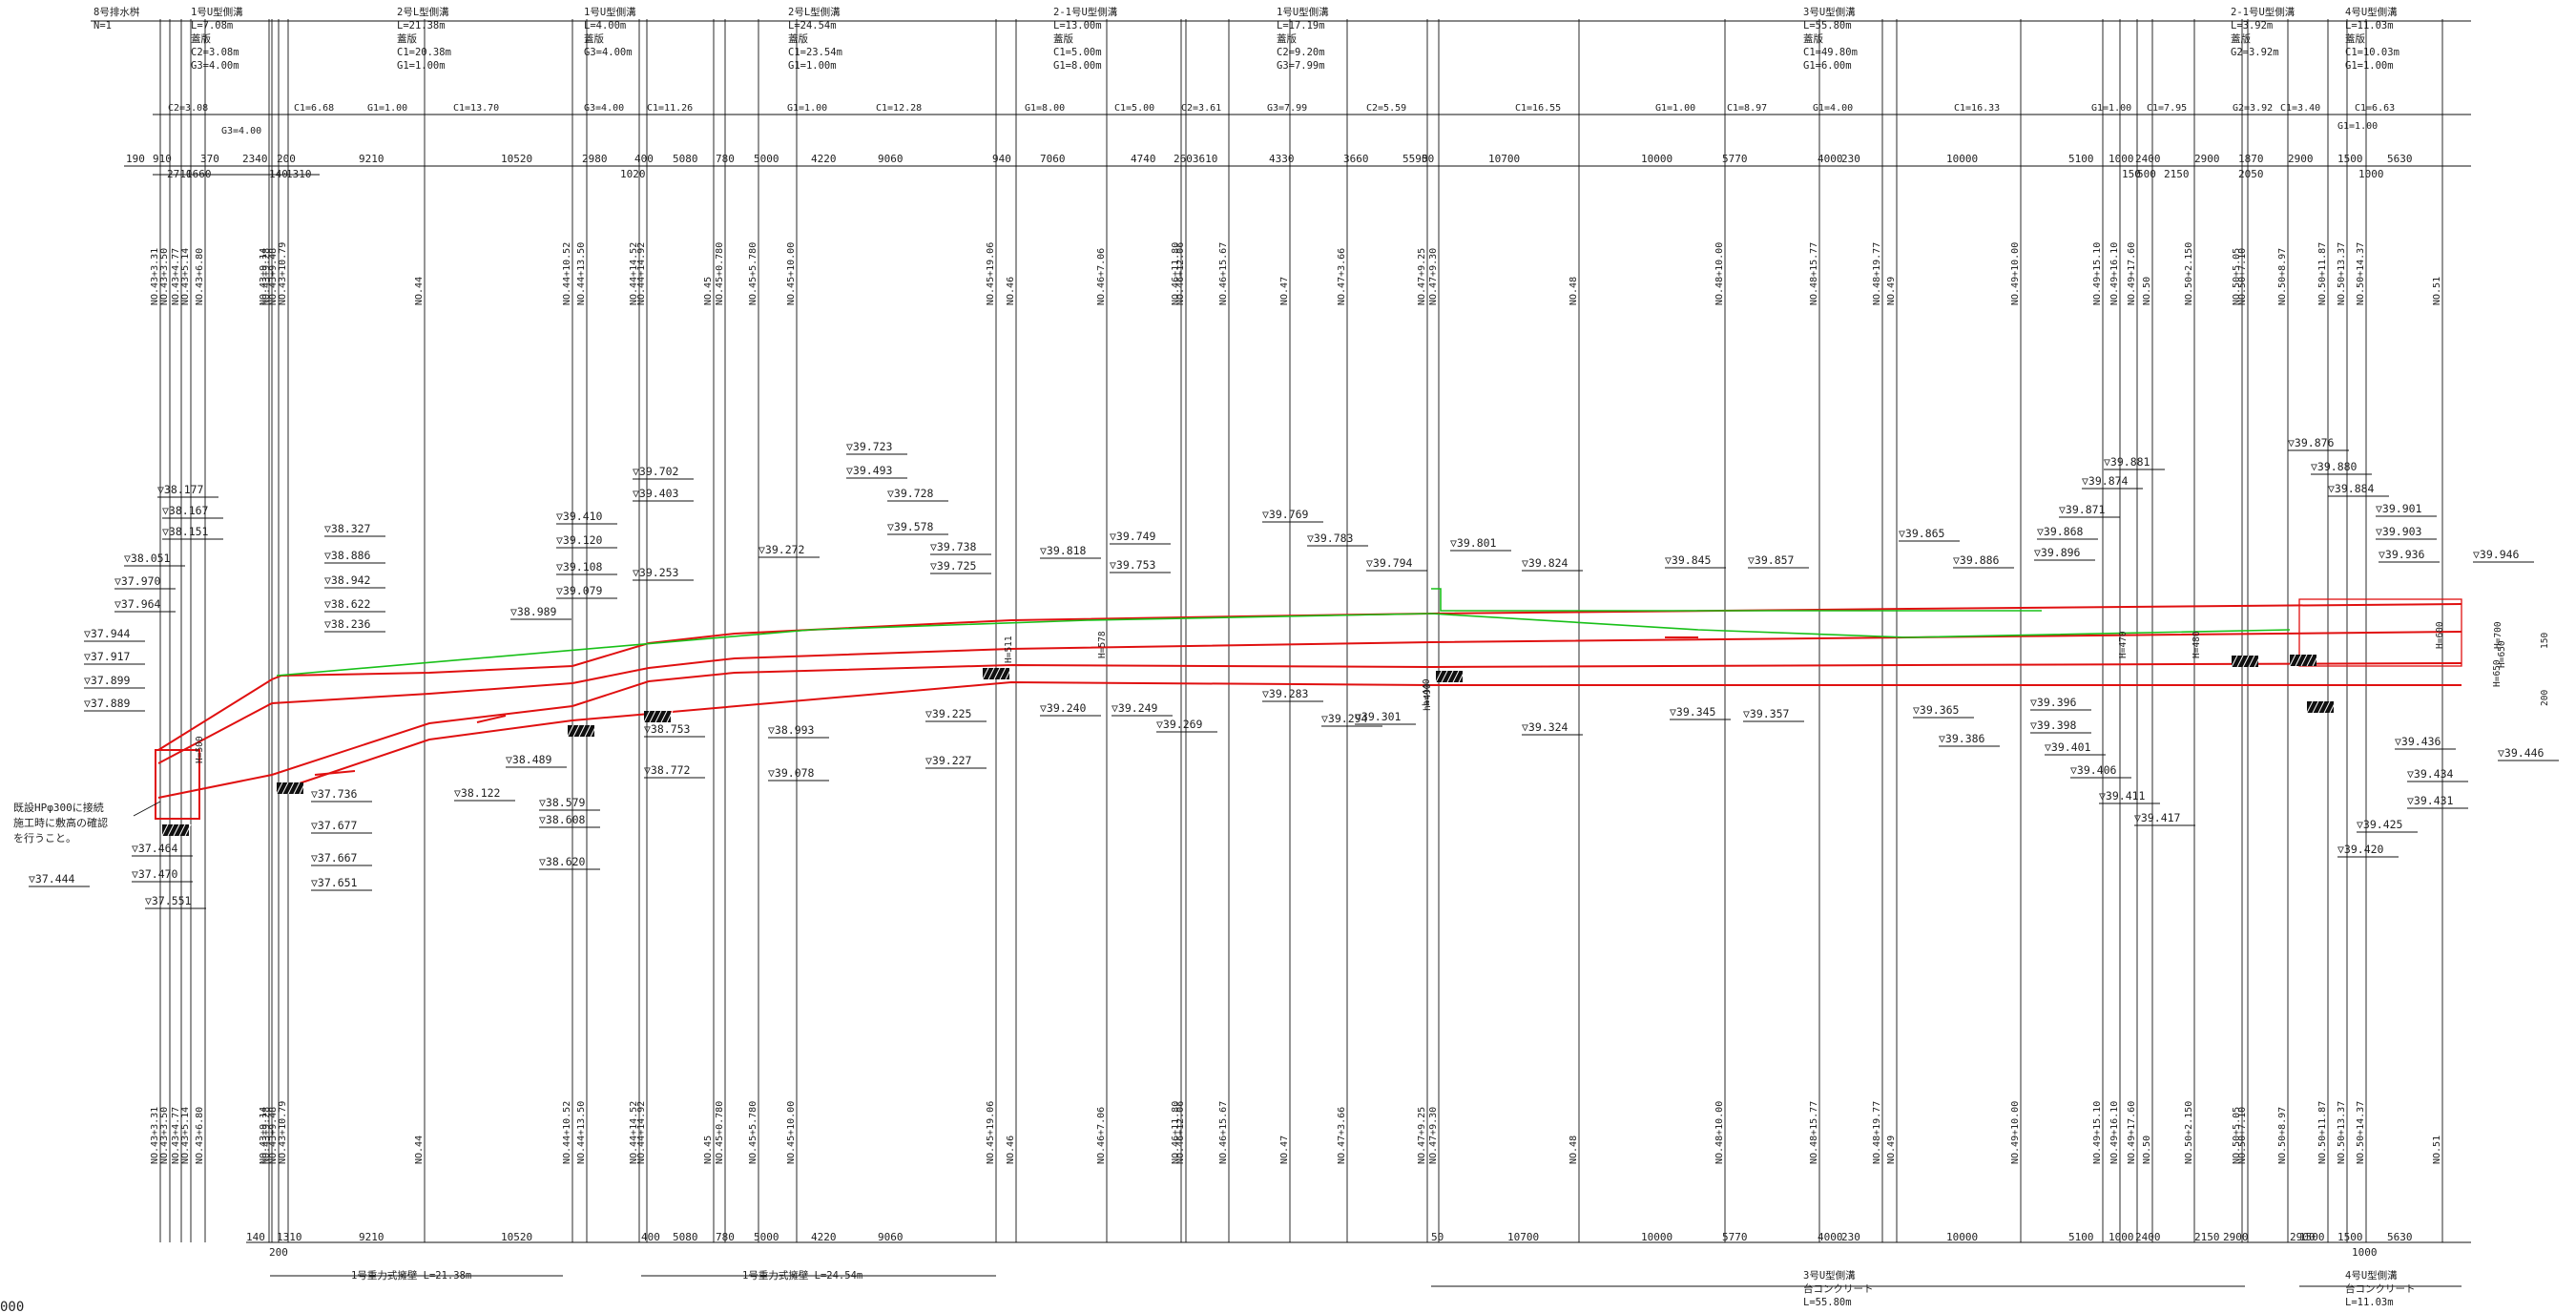 The height and width of the screenshot is (1313, 2576). I want to click on station-label: NO.49+16.10, so click(2114, 1132).